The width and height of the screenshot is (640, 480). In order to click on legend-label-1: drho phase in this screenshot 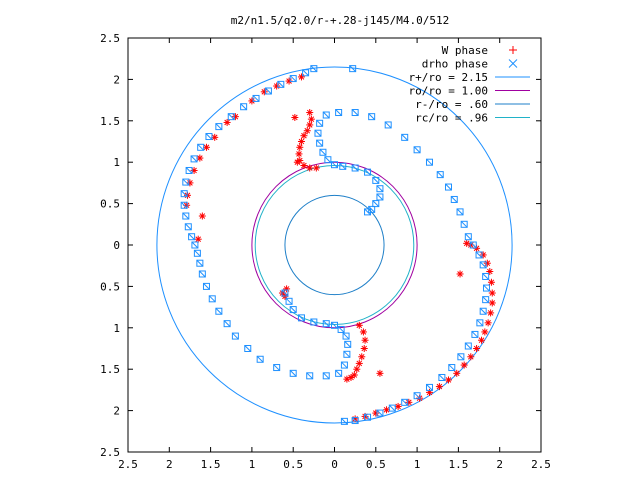, I will do `click(455, 64)`.